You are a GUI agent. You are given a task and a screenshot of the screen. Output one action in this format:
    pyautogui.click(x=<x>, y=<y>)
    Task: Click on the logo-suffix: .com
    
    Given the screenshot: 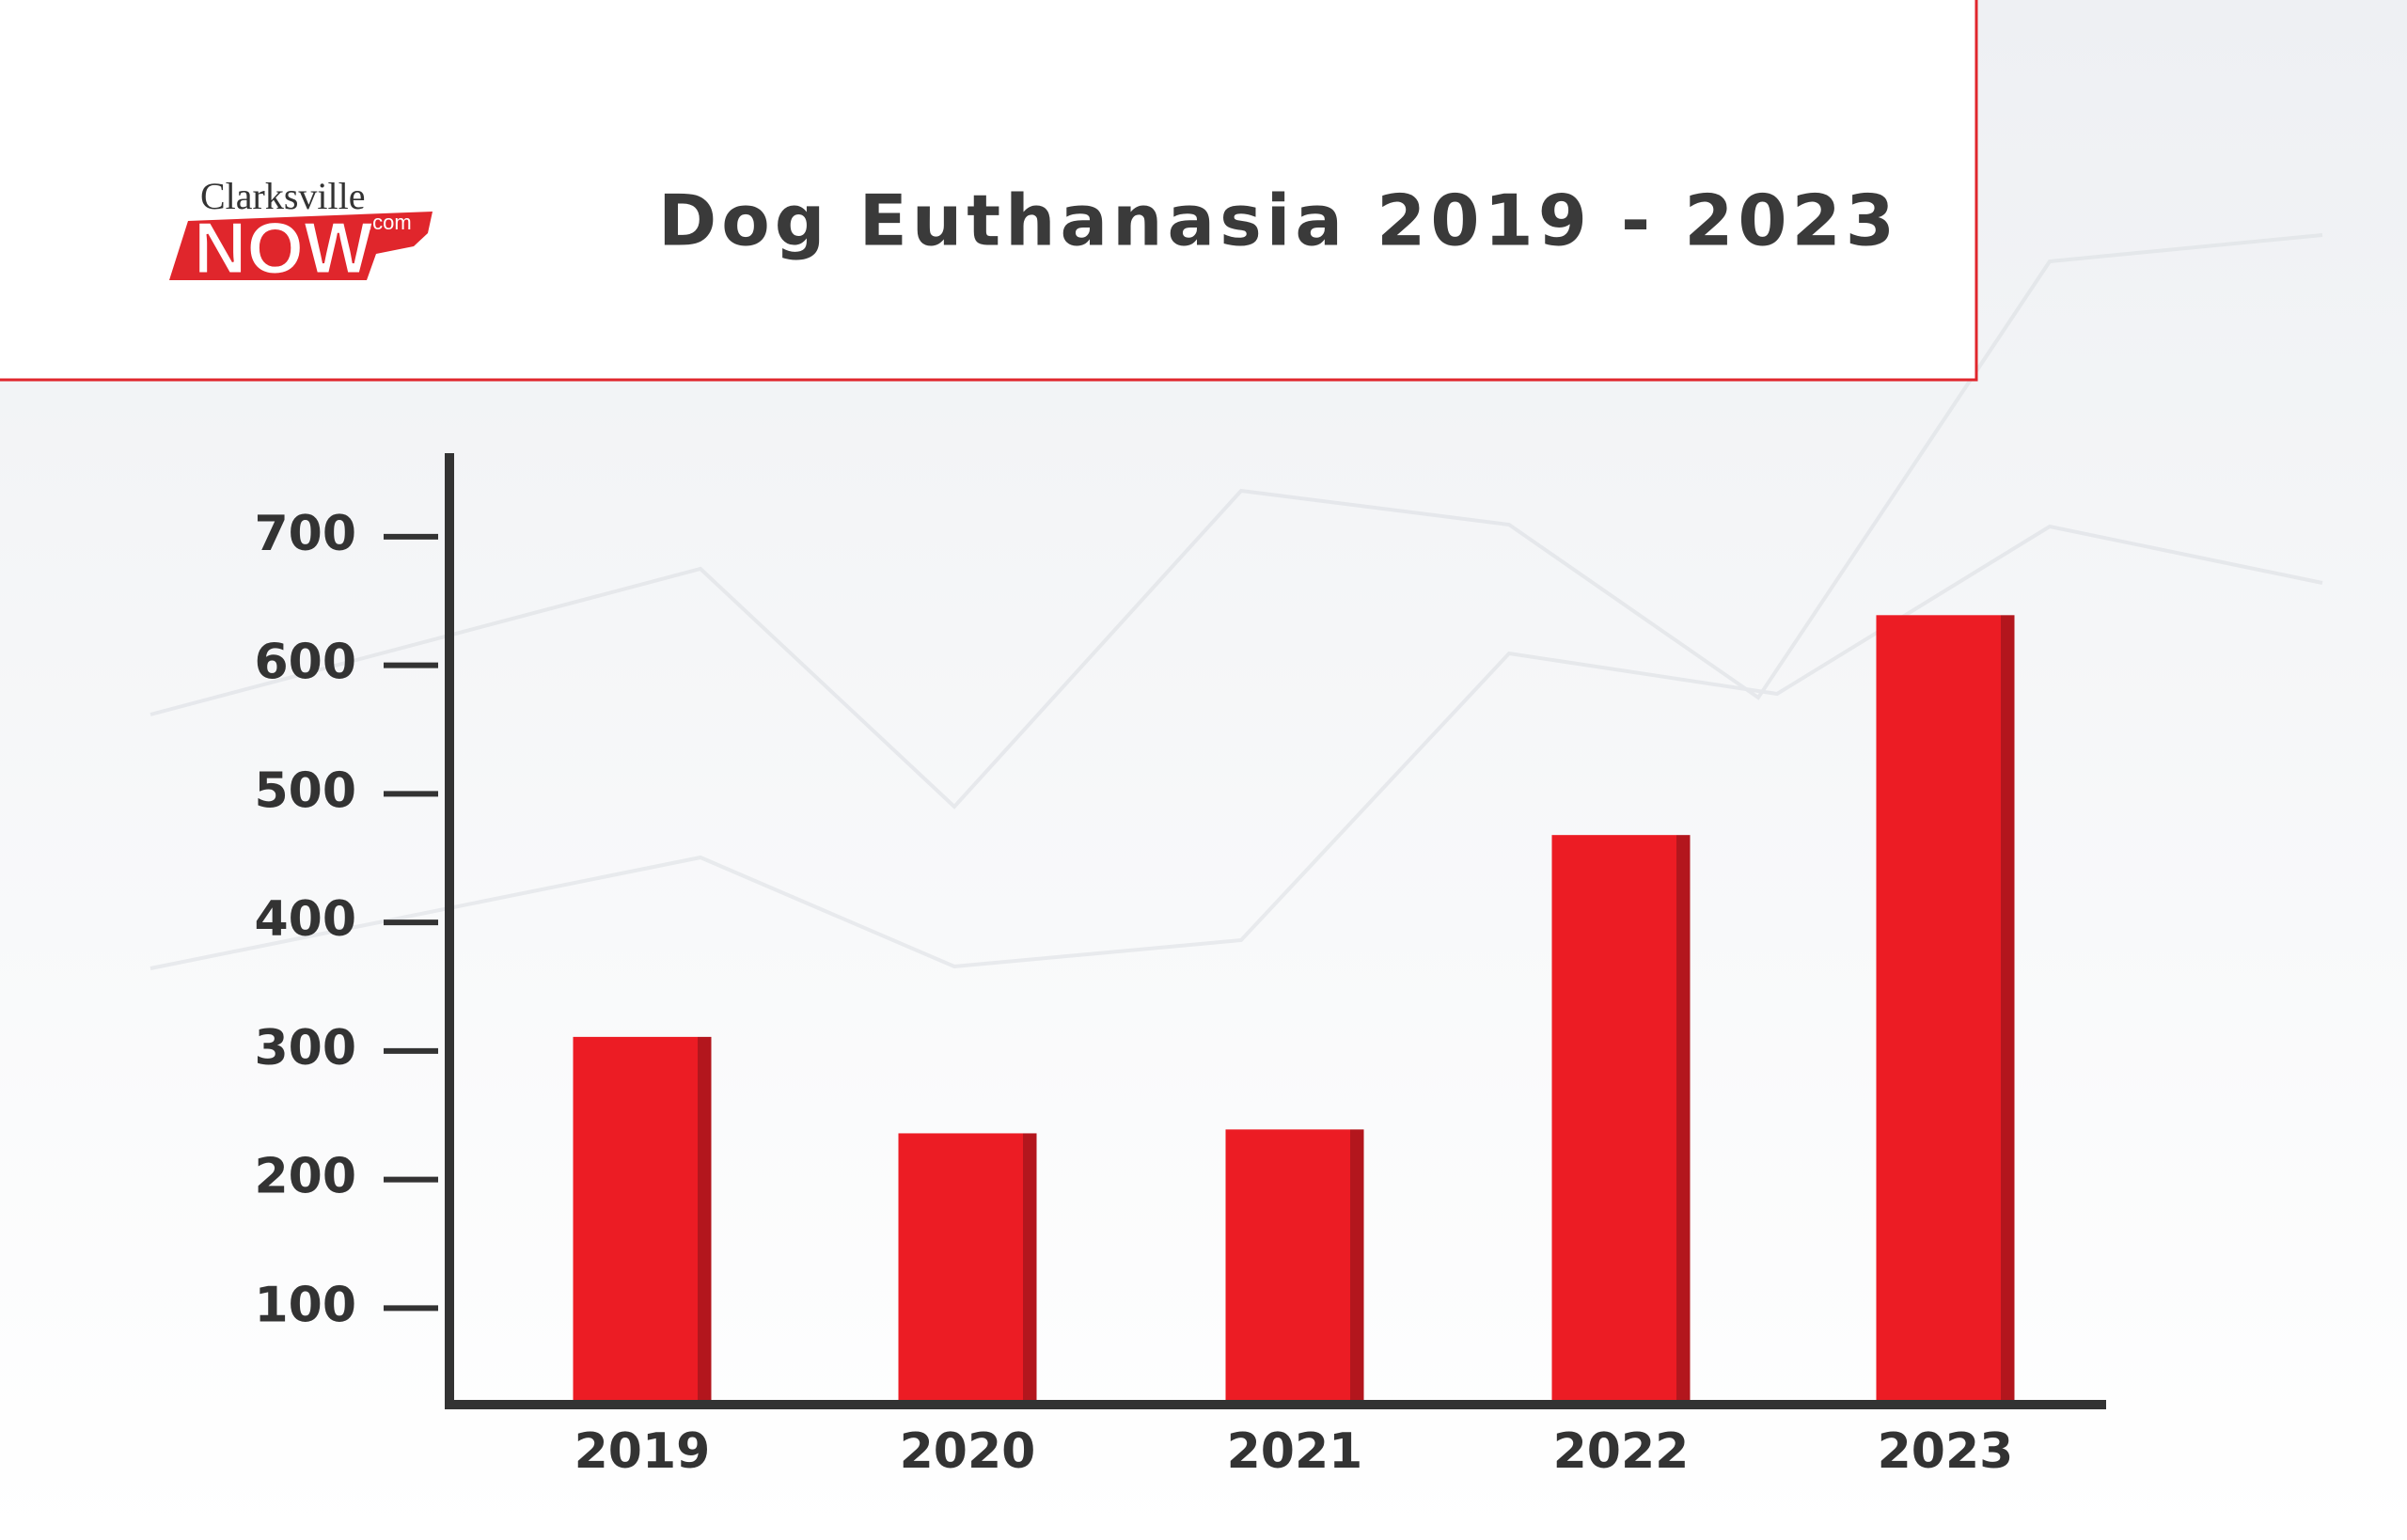 What is the action you would take?
    pyautogui.click(x=389, y=223)
    